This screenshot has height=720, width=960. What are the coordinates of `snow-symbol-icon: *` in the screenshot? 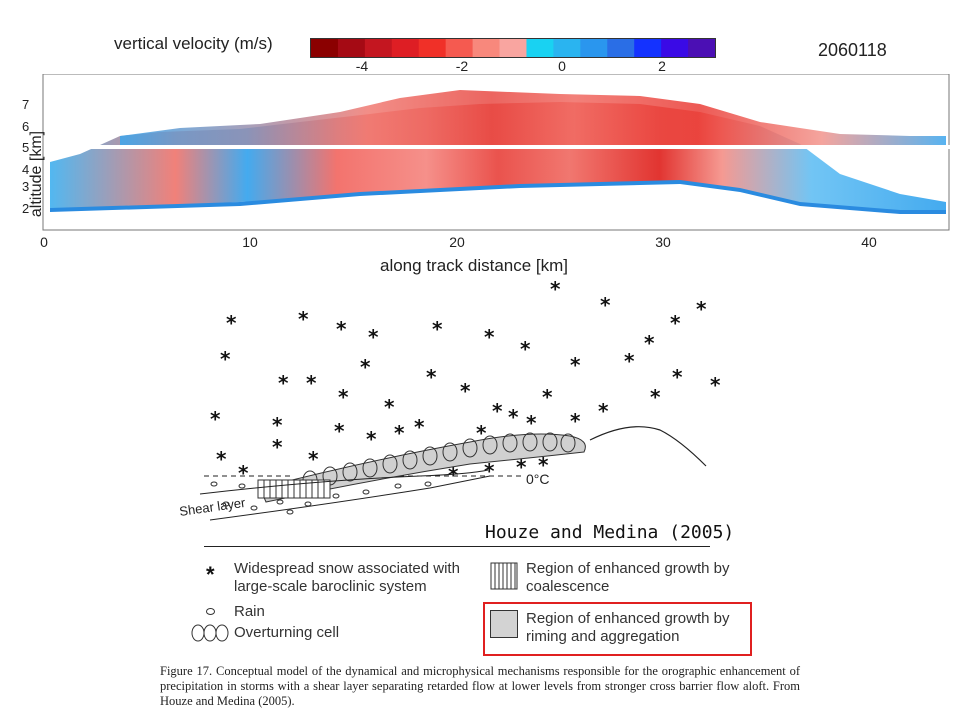 It's located at (210, 574).